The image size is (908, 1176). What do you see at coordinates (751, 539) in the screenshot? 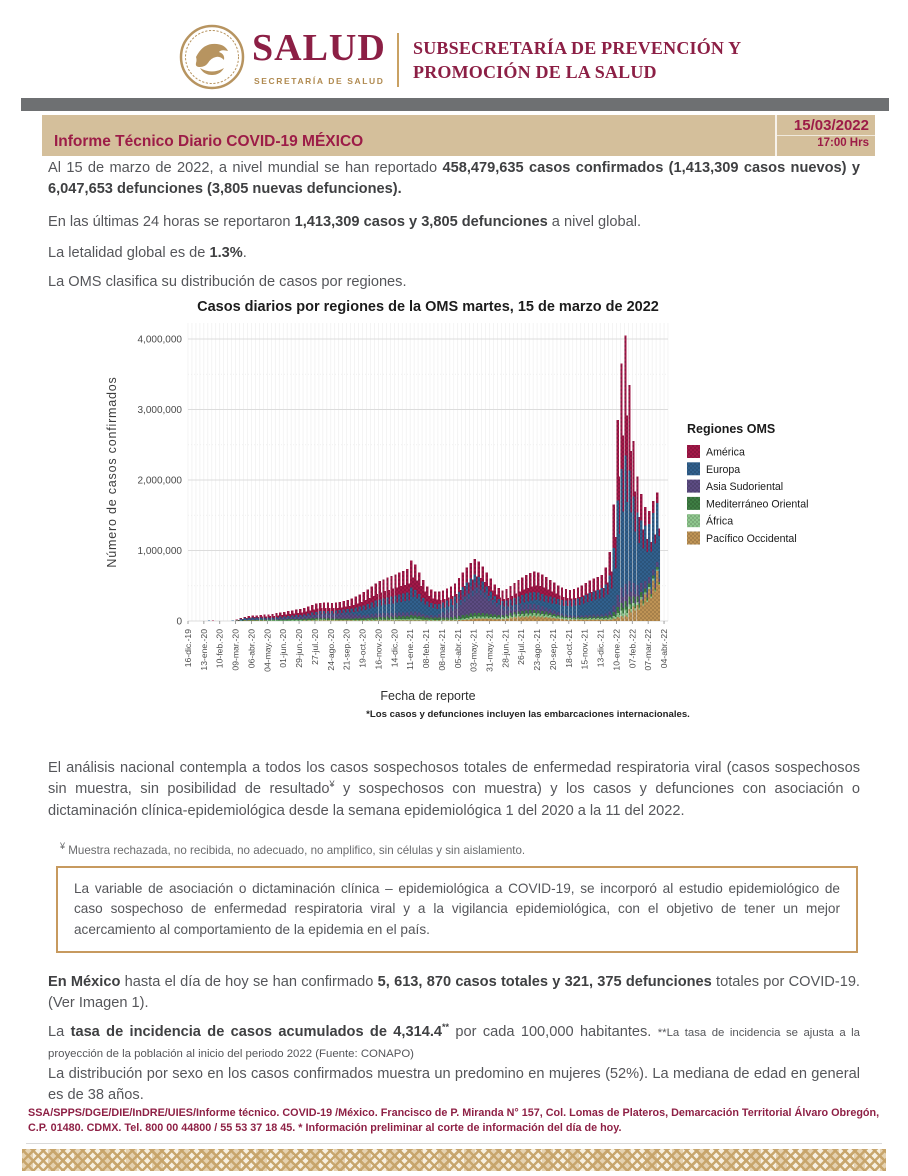
I see `legend-label-6: Pacífico Occidental` at bounding box center [751, 539].